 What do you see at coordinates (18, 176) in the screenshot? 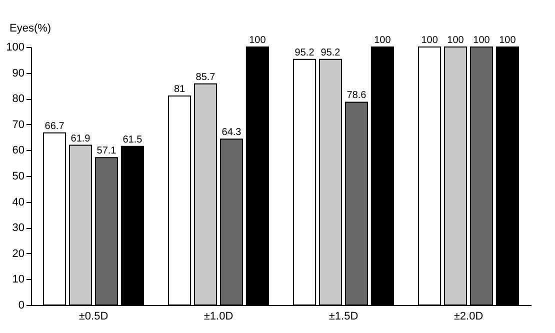
I see `y-tick-label: 50` at bounding box center [18, 176].